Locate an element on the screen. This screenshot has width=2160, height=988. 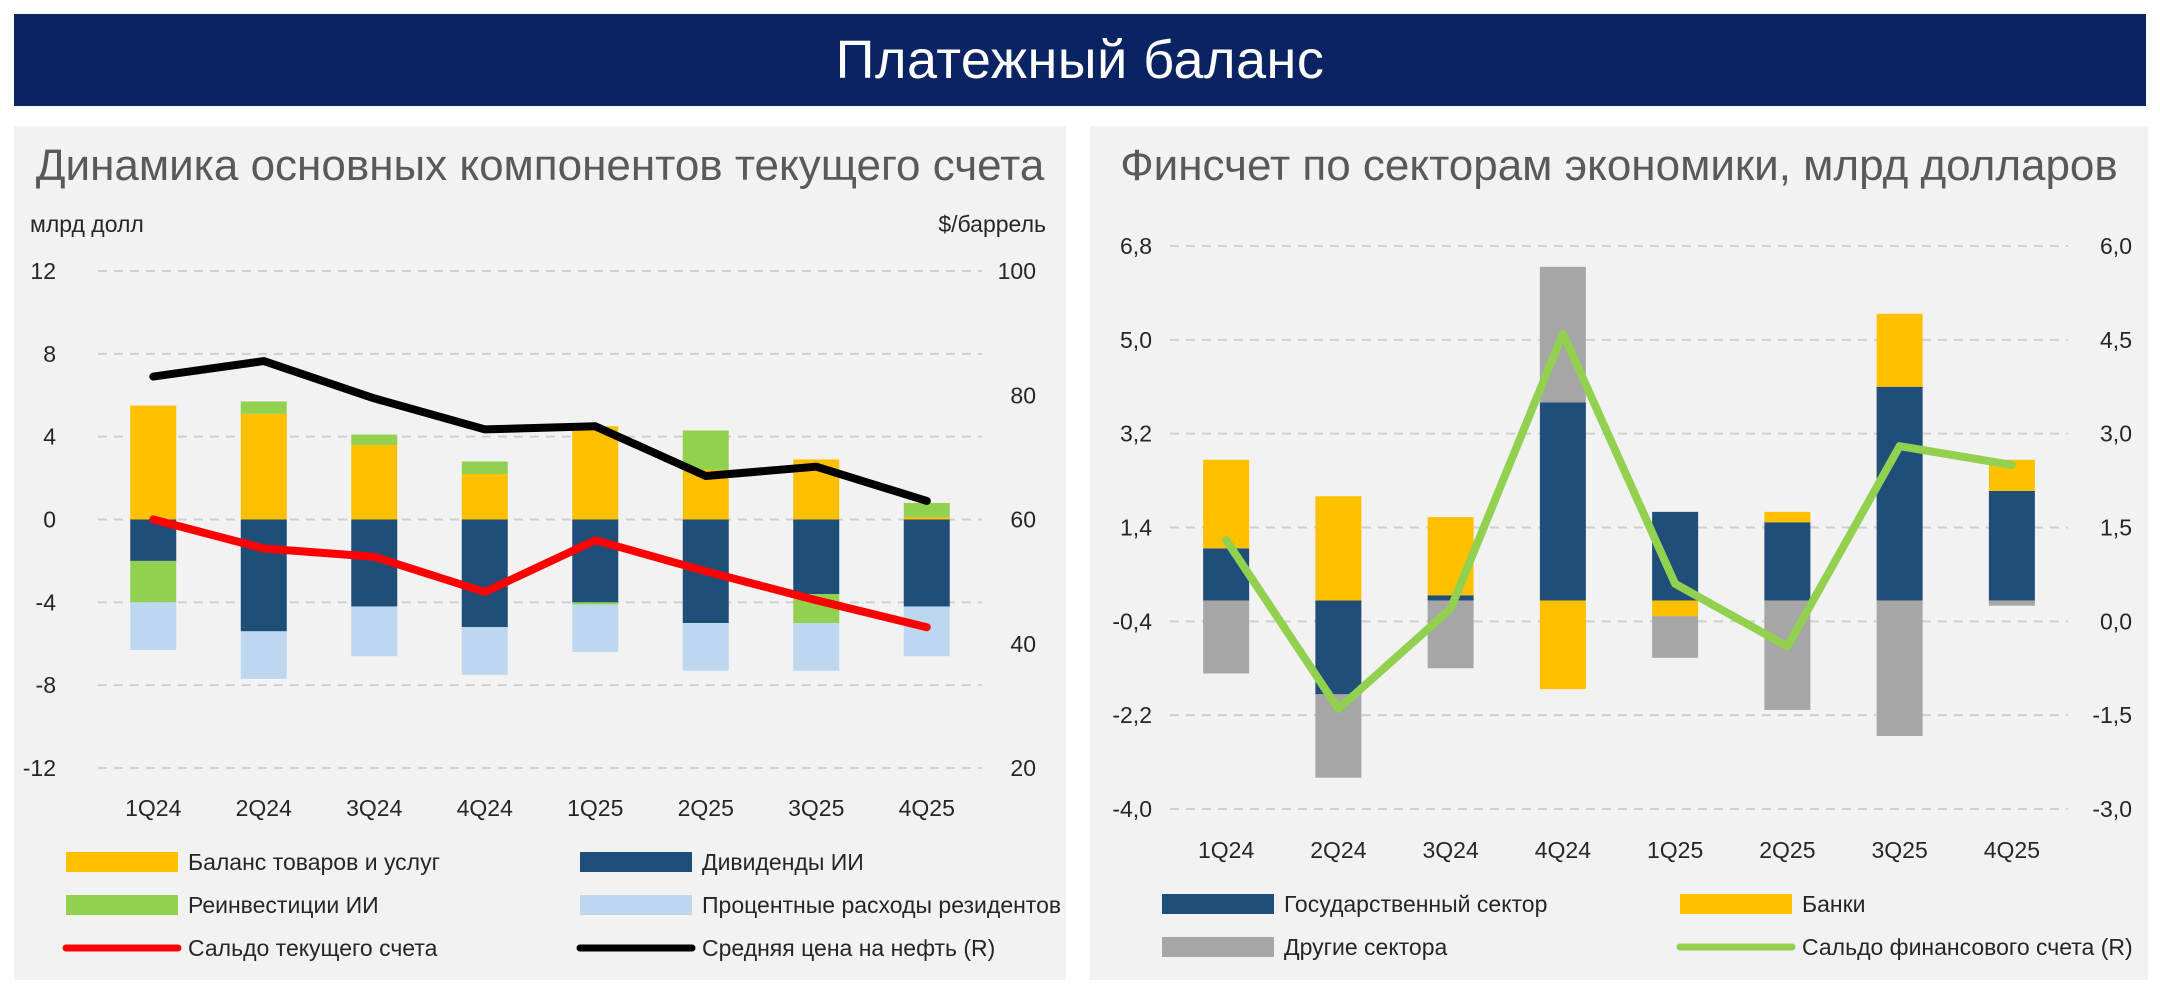
legend-label: Дивиденды ИИ is located at coordinates (783, 862).